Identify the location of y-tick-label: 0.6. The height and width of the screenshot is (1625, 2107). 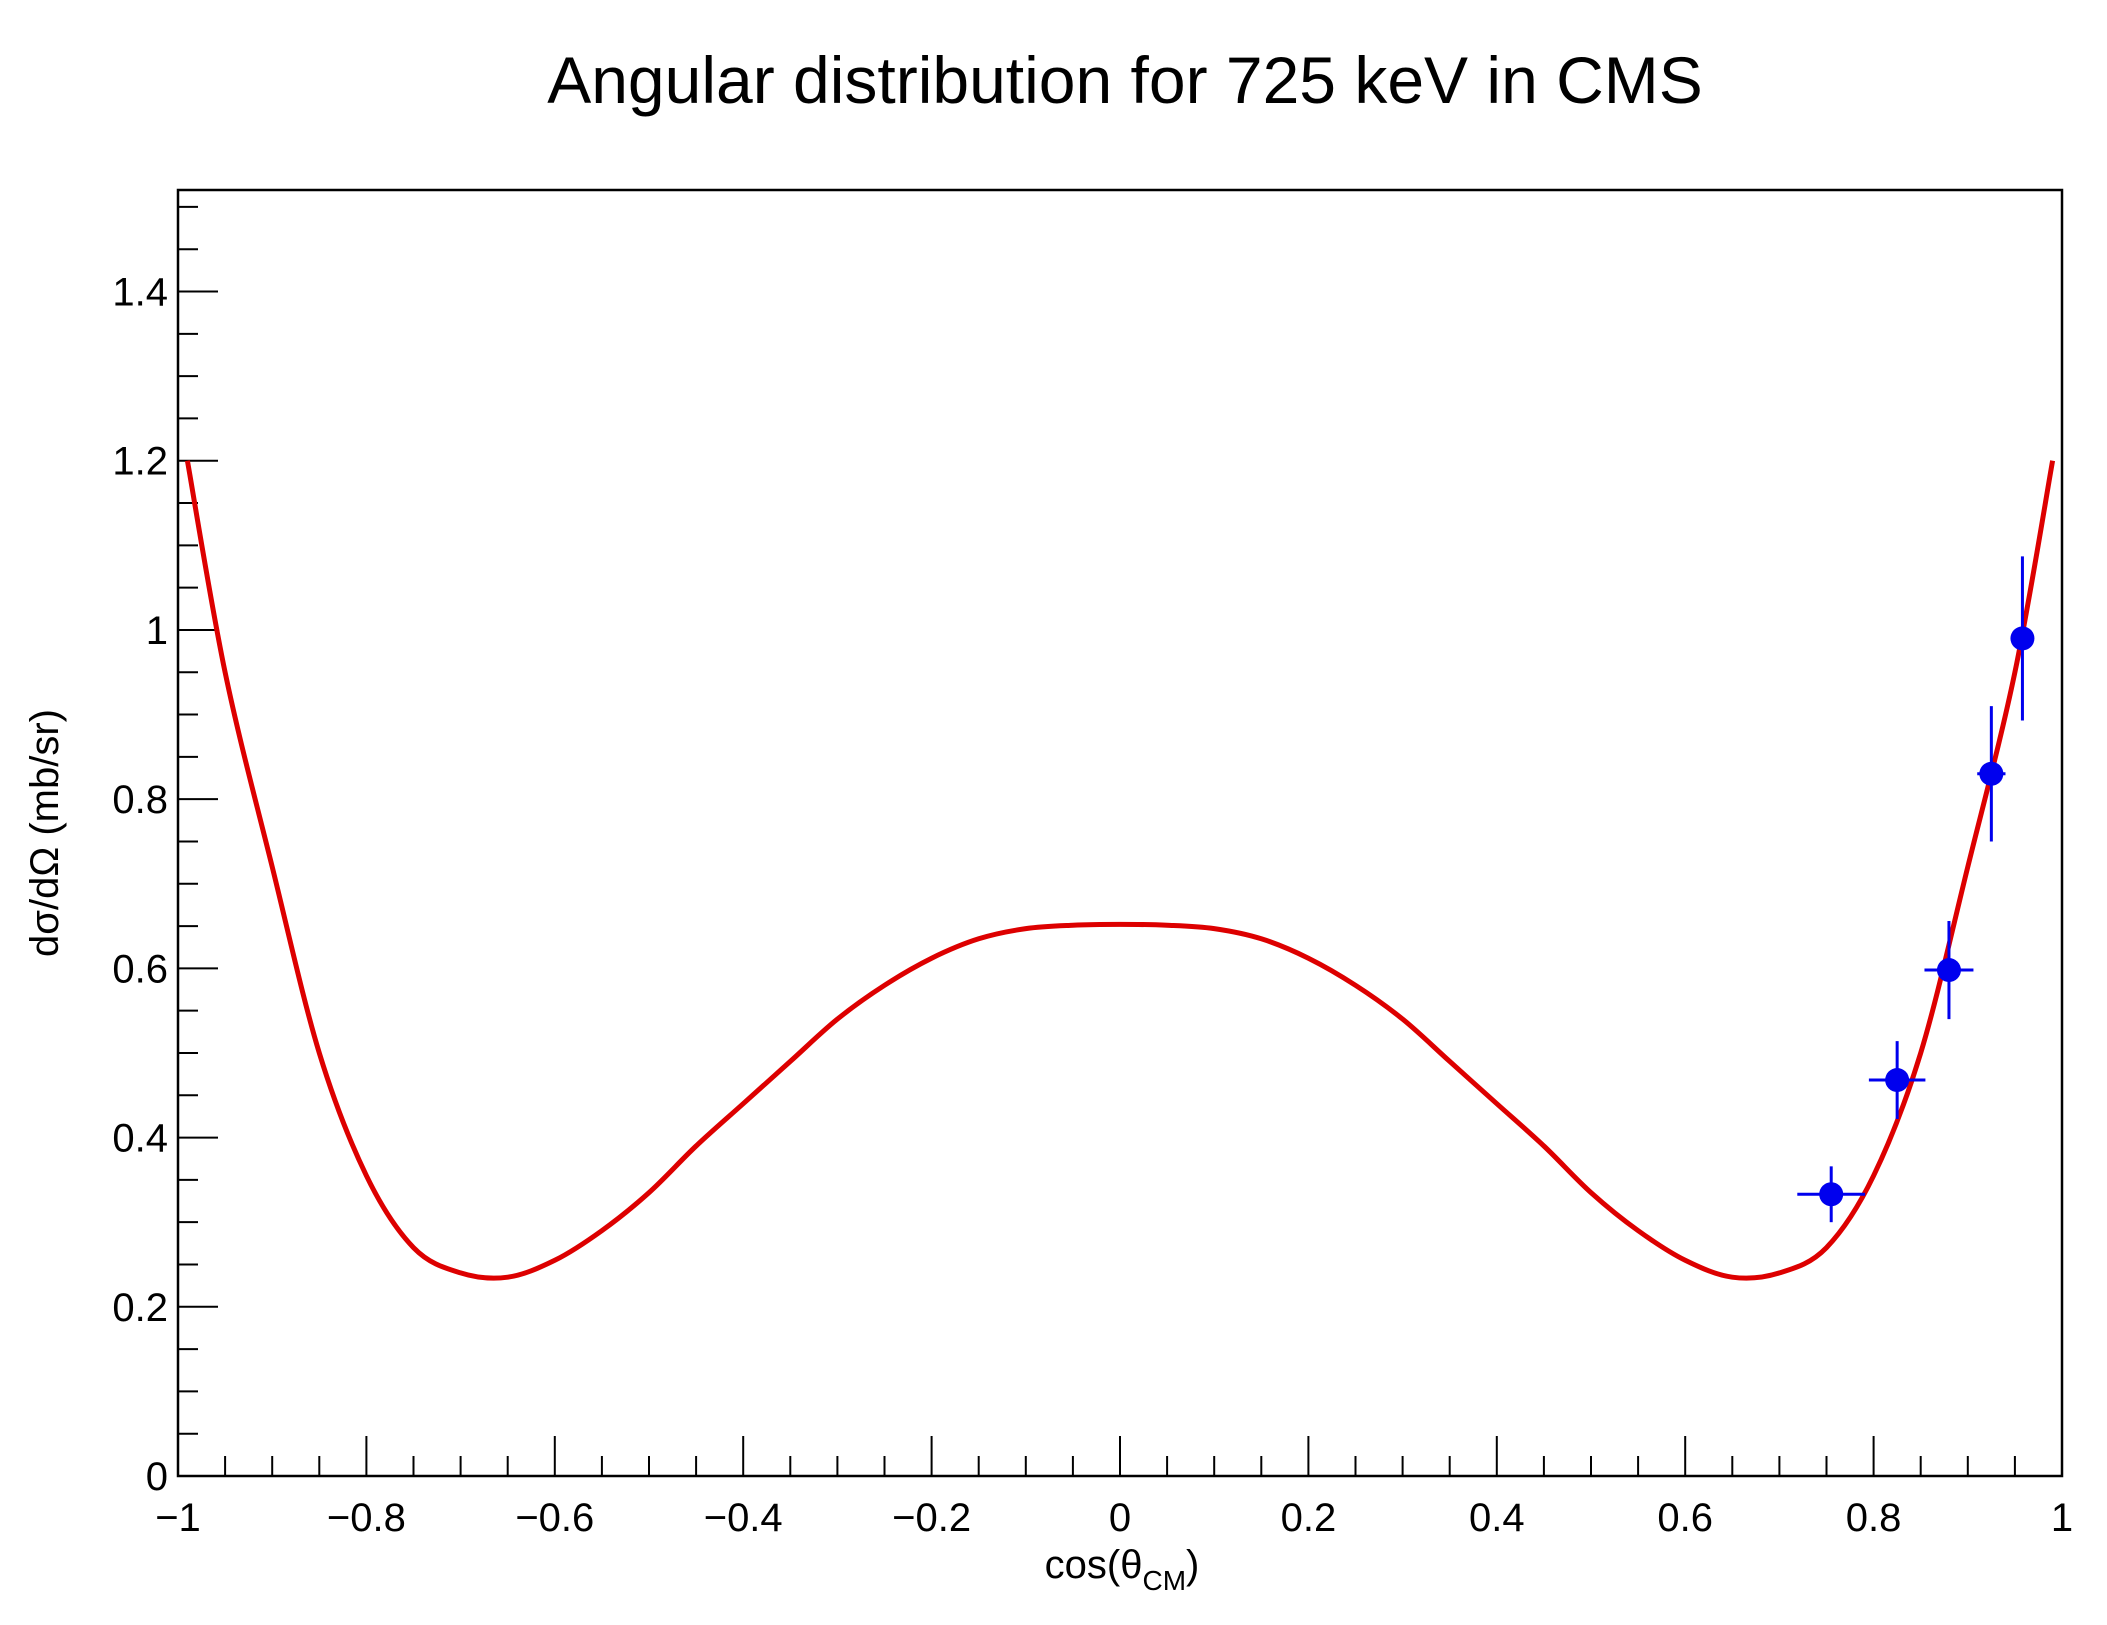
(140, 969).